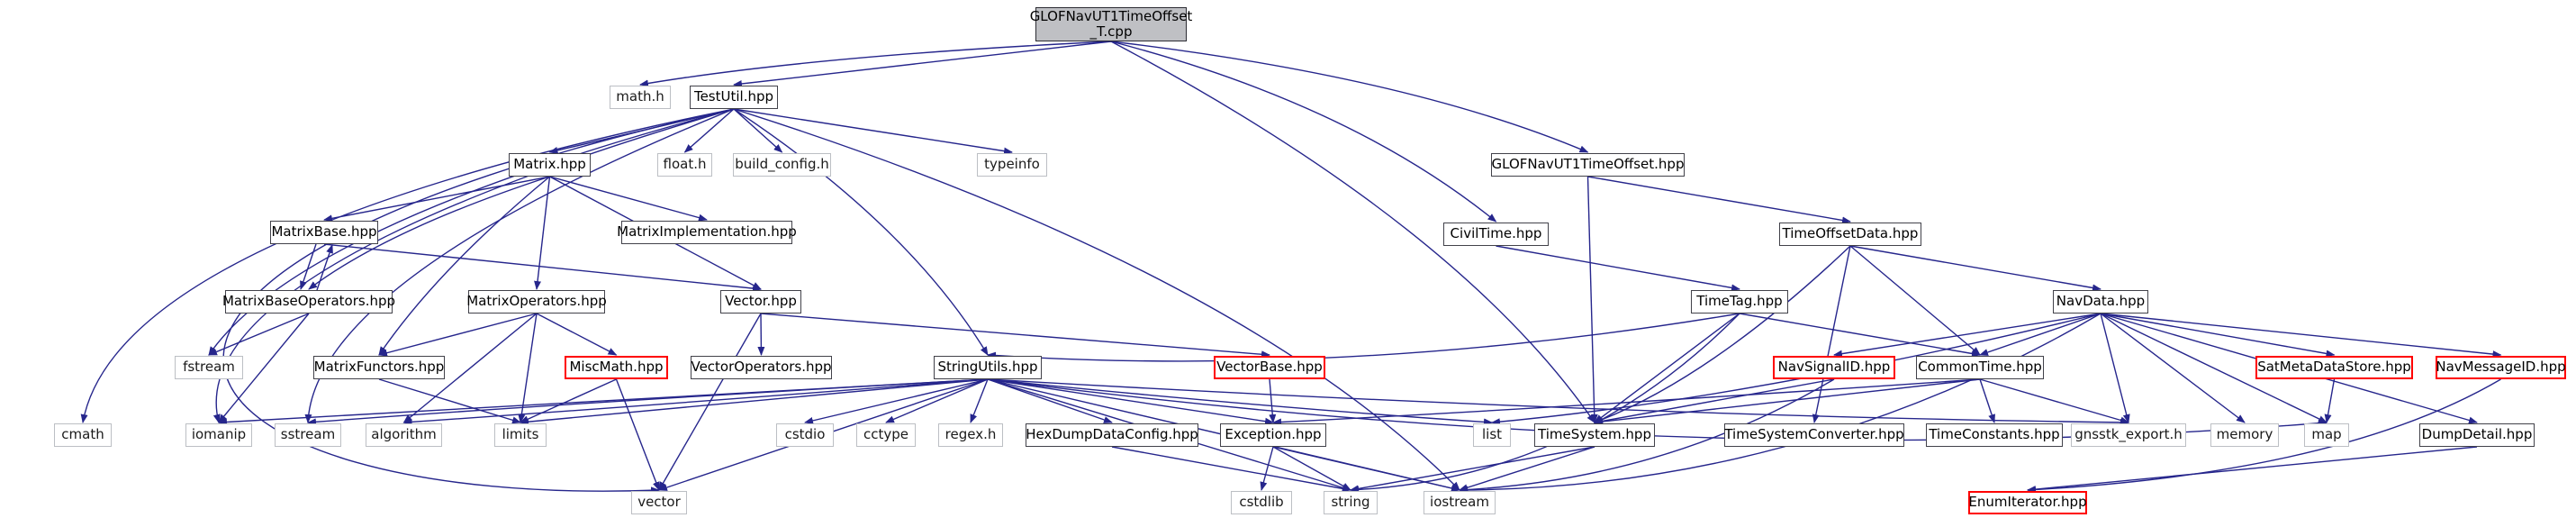 This screenshot has height=518, width=2576. What do you see at coordinates (2027, 502) in the screenshot?
I see `graph-node-enumiterator: EnumIterator.hpp` at bounding box center [2027, 502].